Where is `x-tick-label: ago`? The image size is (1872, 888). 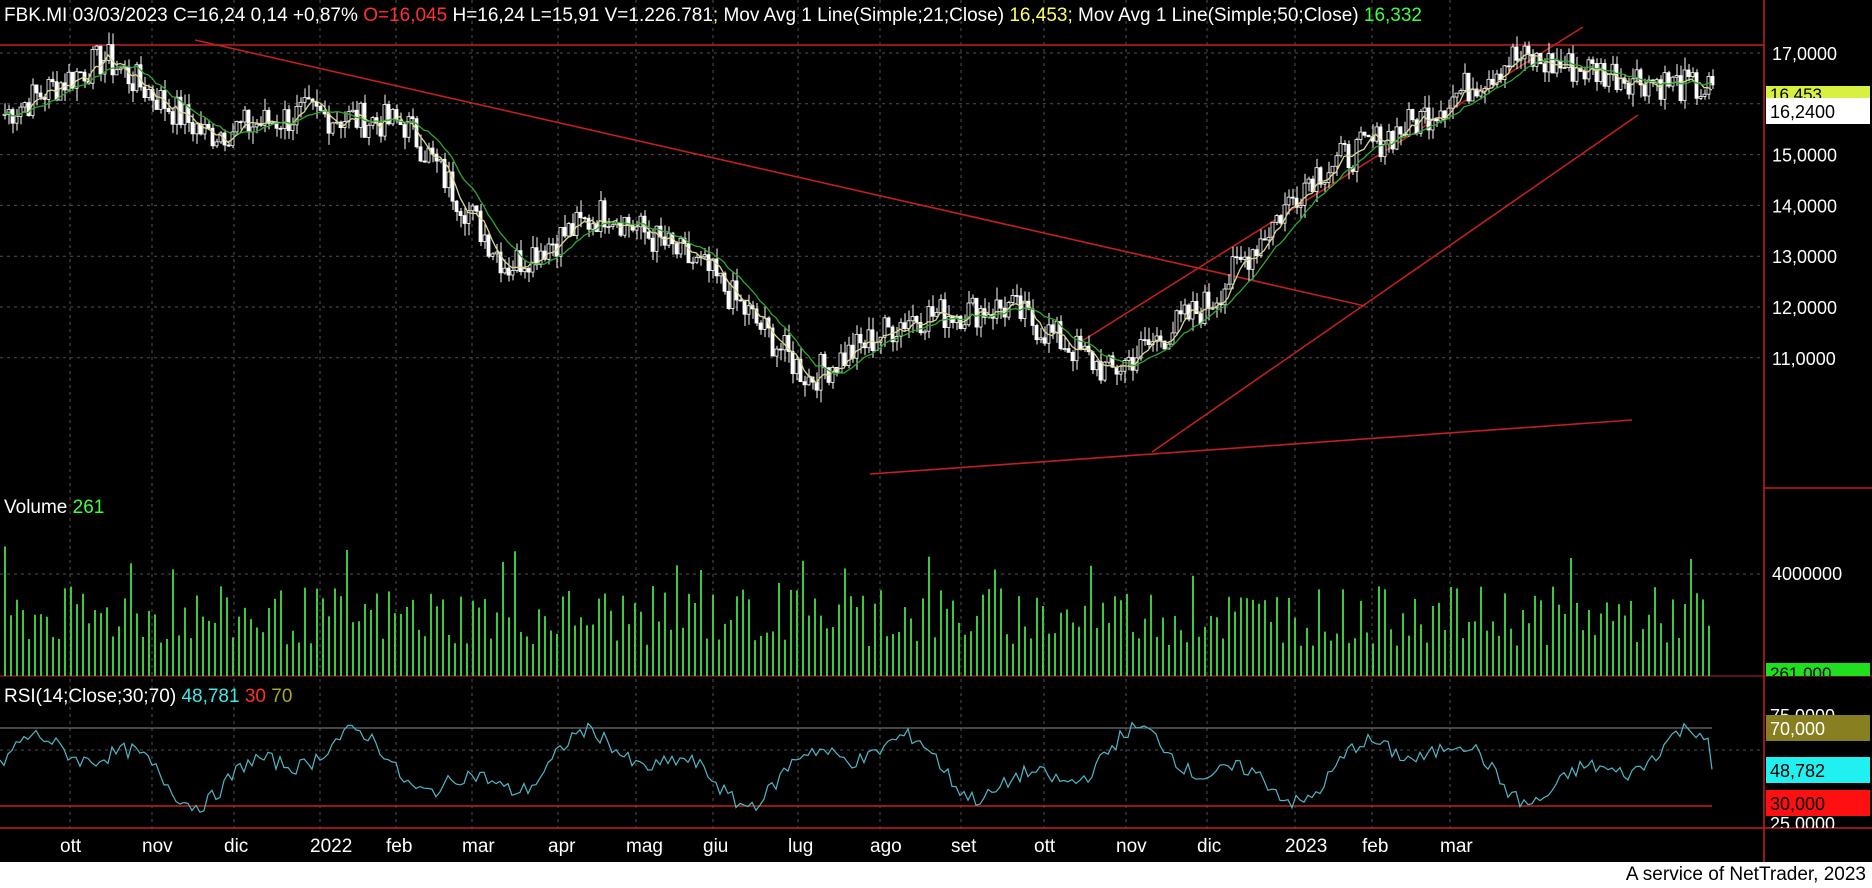
x-tick-label: ago is located at coordinates (886, 846).